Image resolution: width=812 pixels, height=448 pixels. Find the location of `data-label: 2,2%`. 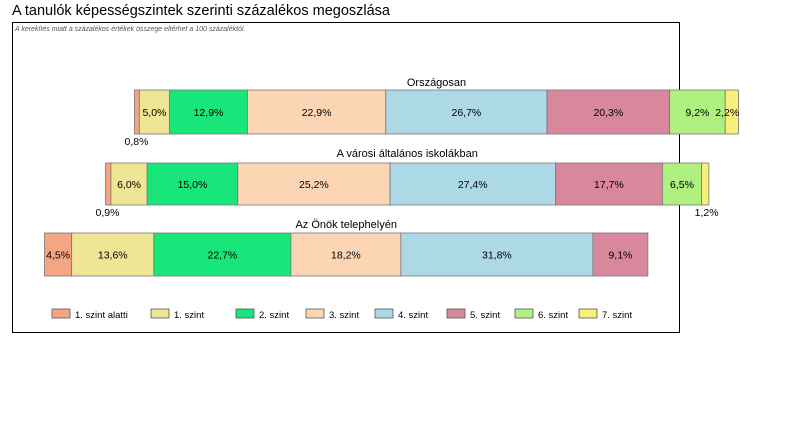

data-label: 2,2% is located at coordinates (727, 113).